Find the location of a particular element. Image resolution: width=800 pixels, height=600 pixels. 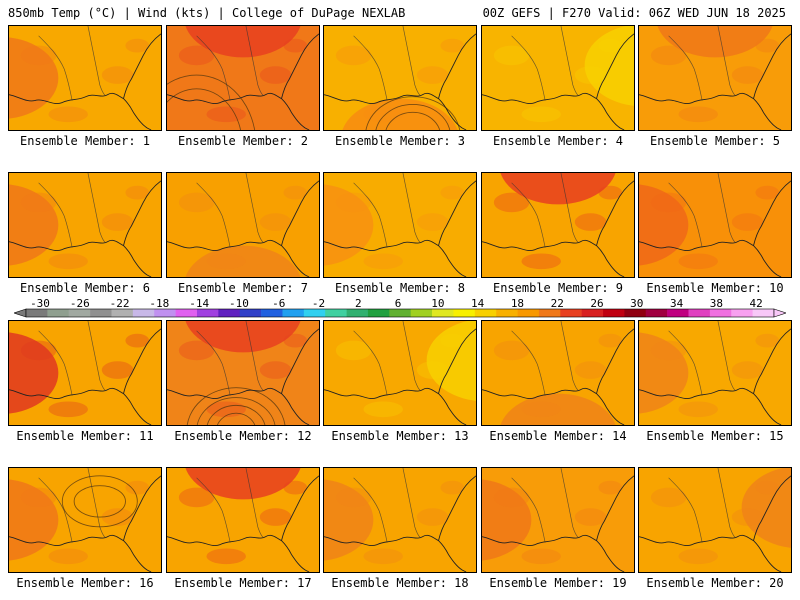

colorbar-tick-label: 6 is located at coordinates (398, 303).